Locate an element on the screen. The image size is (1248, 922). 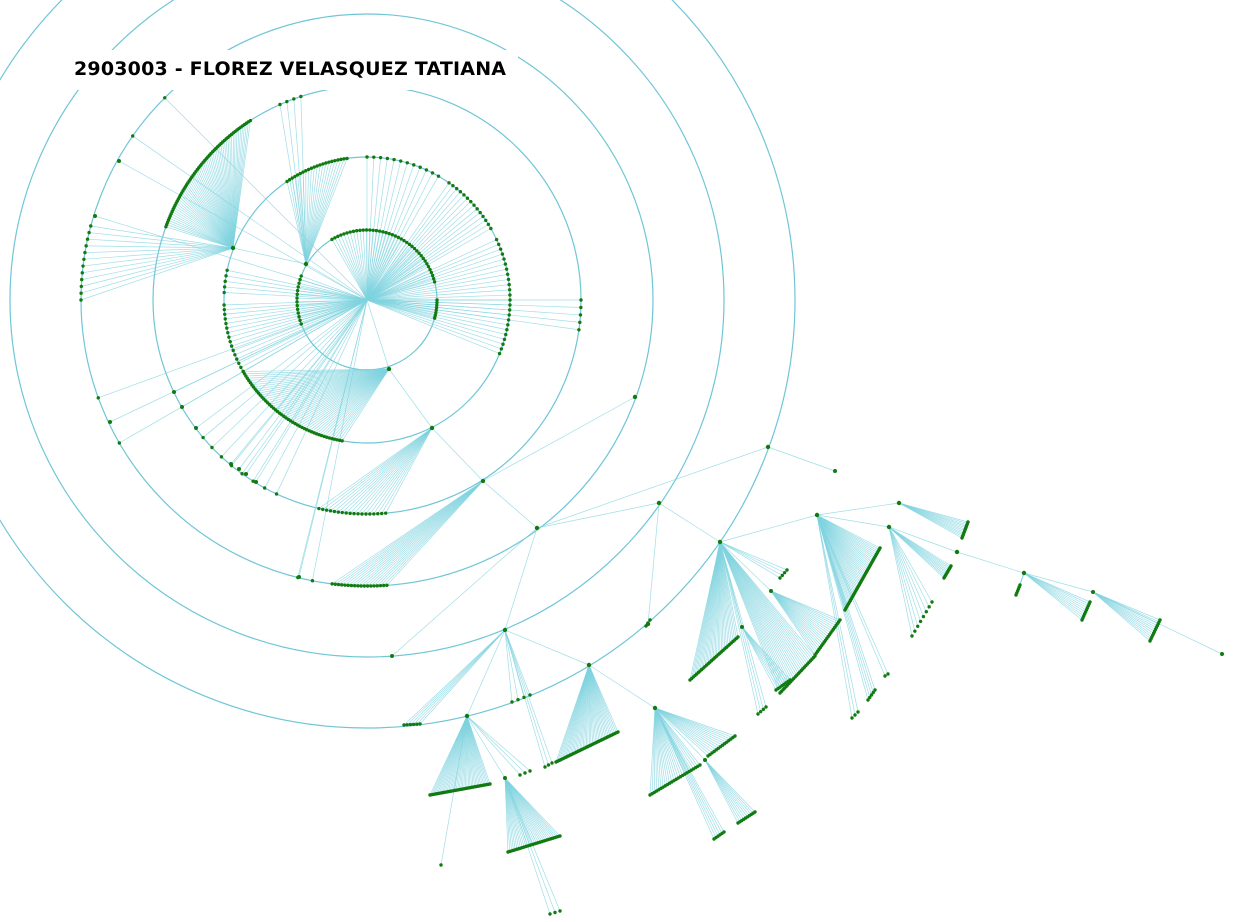
page-title: 2903003 - FLOREZ VELASQUEZ TATIANA is located at coordinates (290, 69).